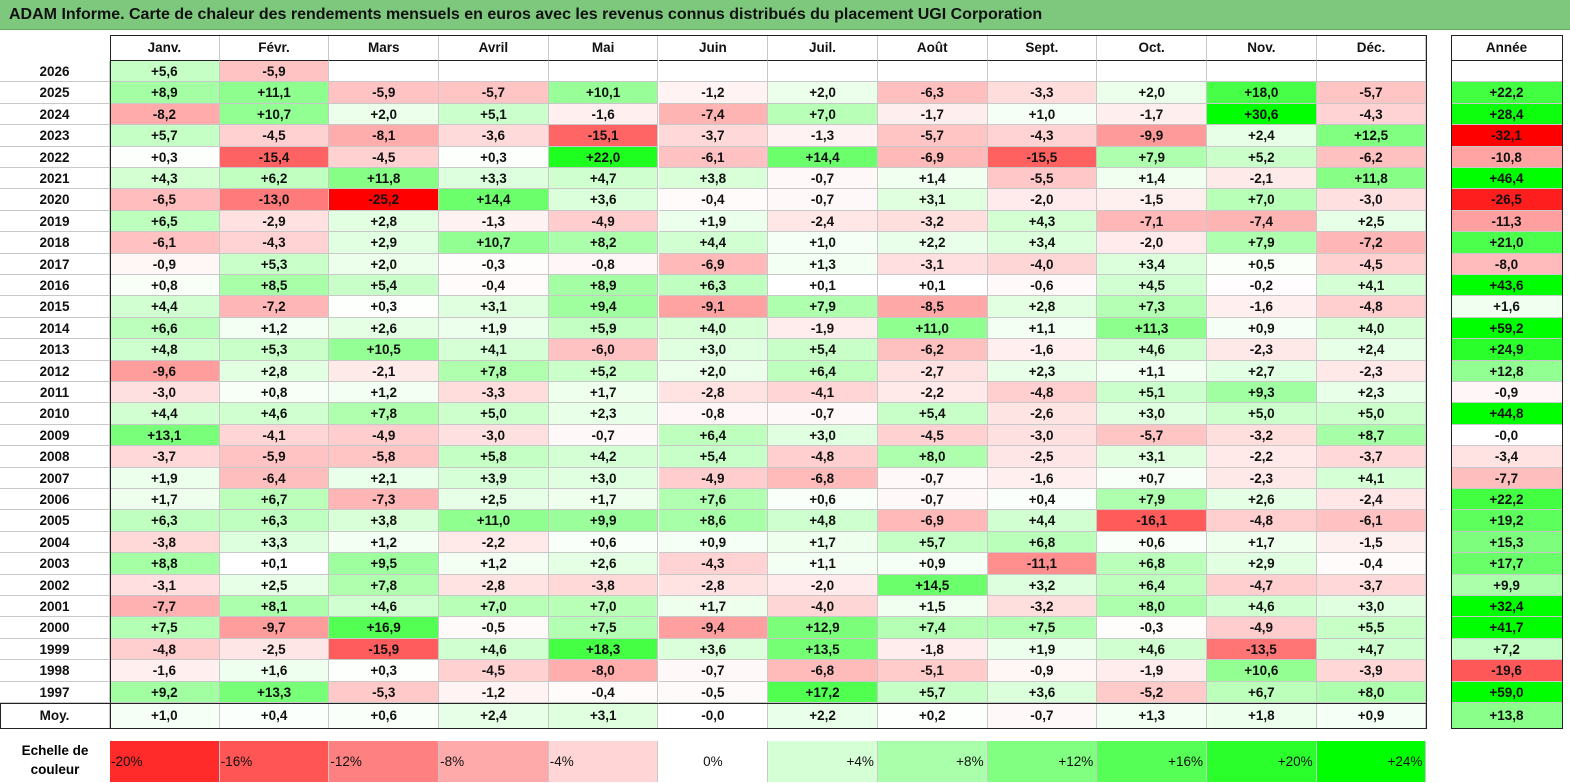  What do you see at coordinates (932, 93) in the screenshot?
I see `heatmap-cell: -6,3` at bounding box center [932, 93].